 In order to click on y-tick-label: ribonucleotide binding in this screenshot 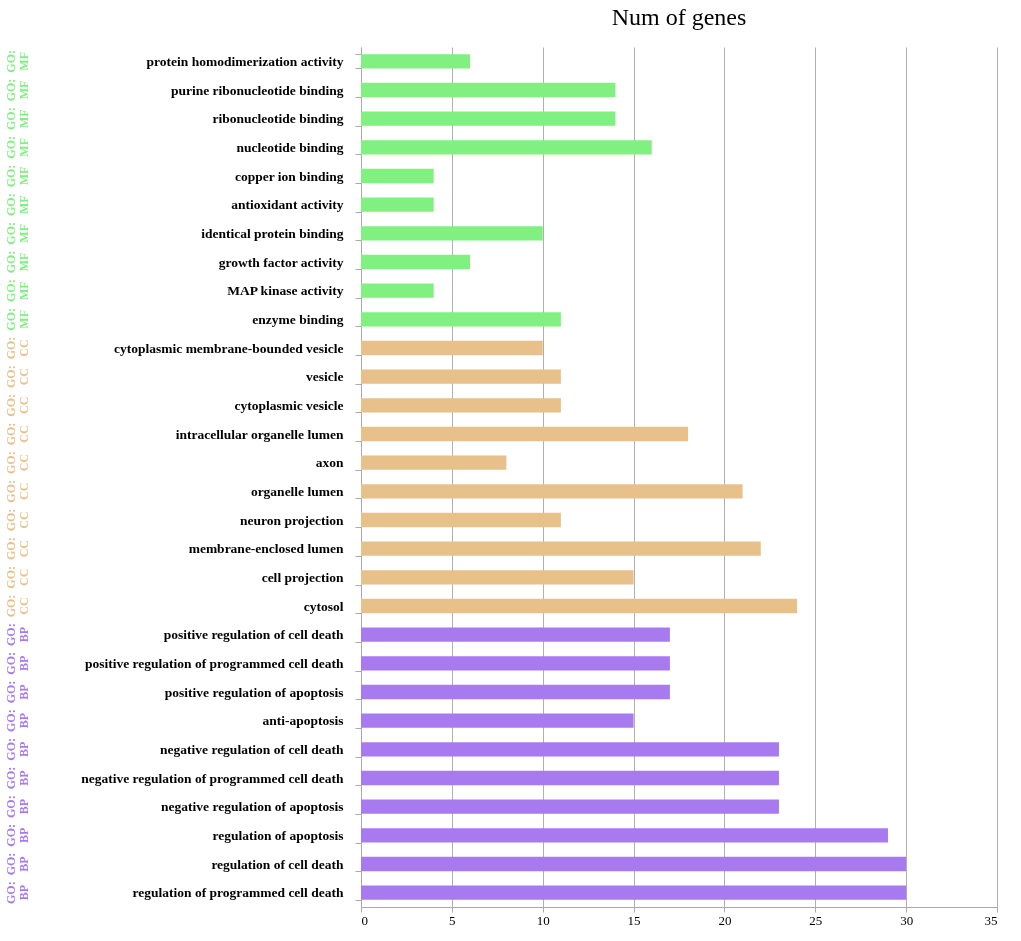, I will do `click(278, 119)`.